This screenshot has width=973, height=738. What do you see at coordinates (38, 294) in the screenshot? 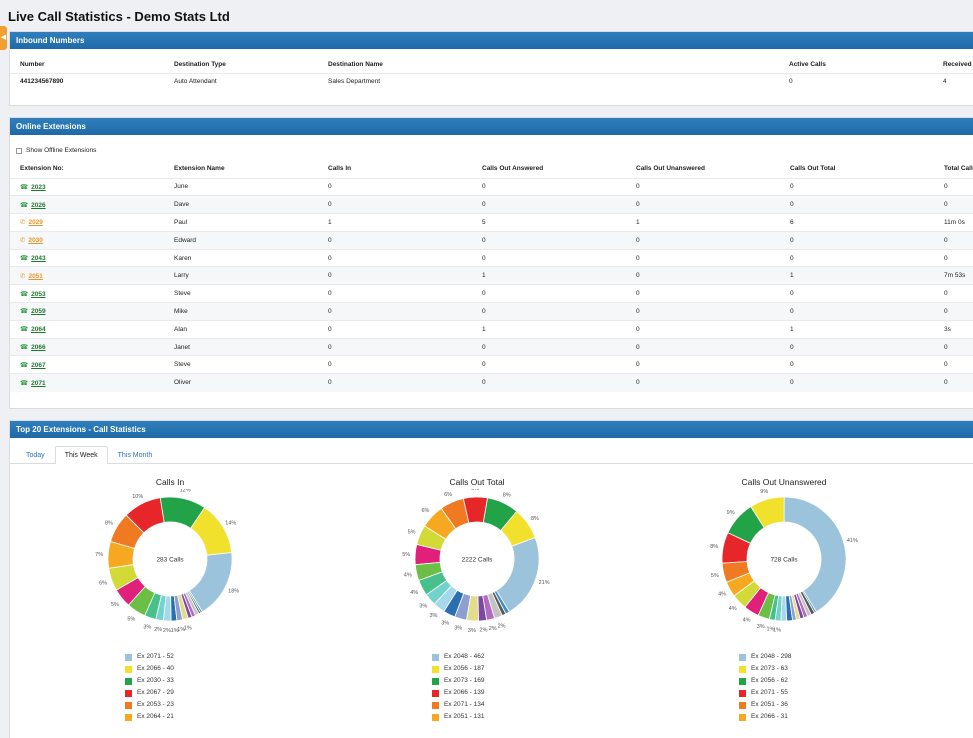
I see `extension-link: 2053` at bounding box center [38, 294].